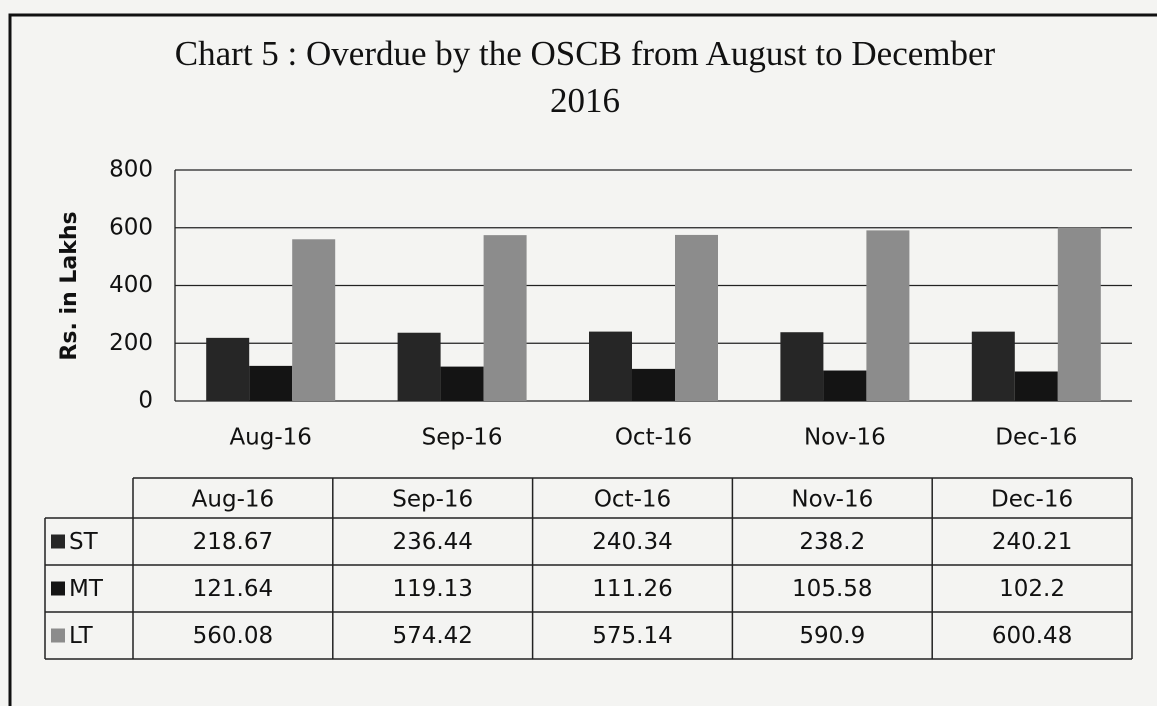  Describe the element at coordinates (632, 542) in the screenshot. I see `table-cell: 240.34` at that location.